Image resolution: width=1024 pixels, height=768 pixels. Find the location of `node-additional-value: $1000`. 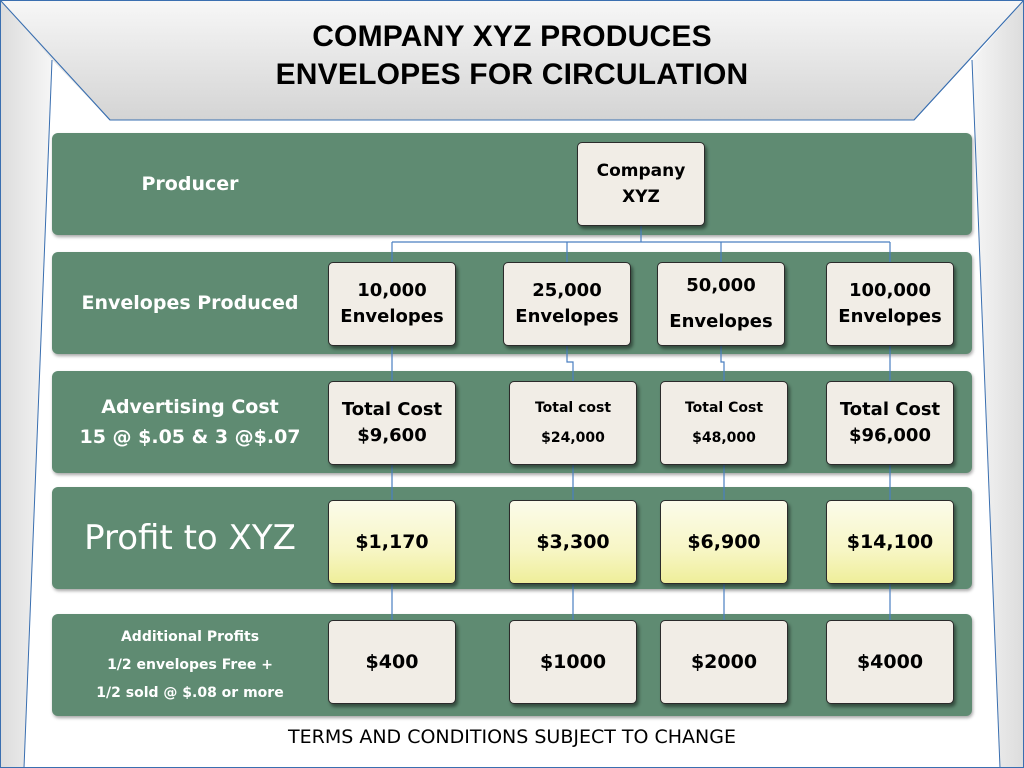

node-additional-value: $1000 is located at coordinates (573, 662).